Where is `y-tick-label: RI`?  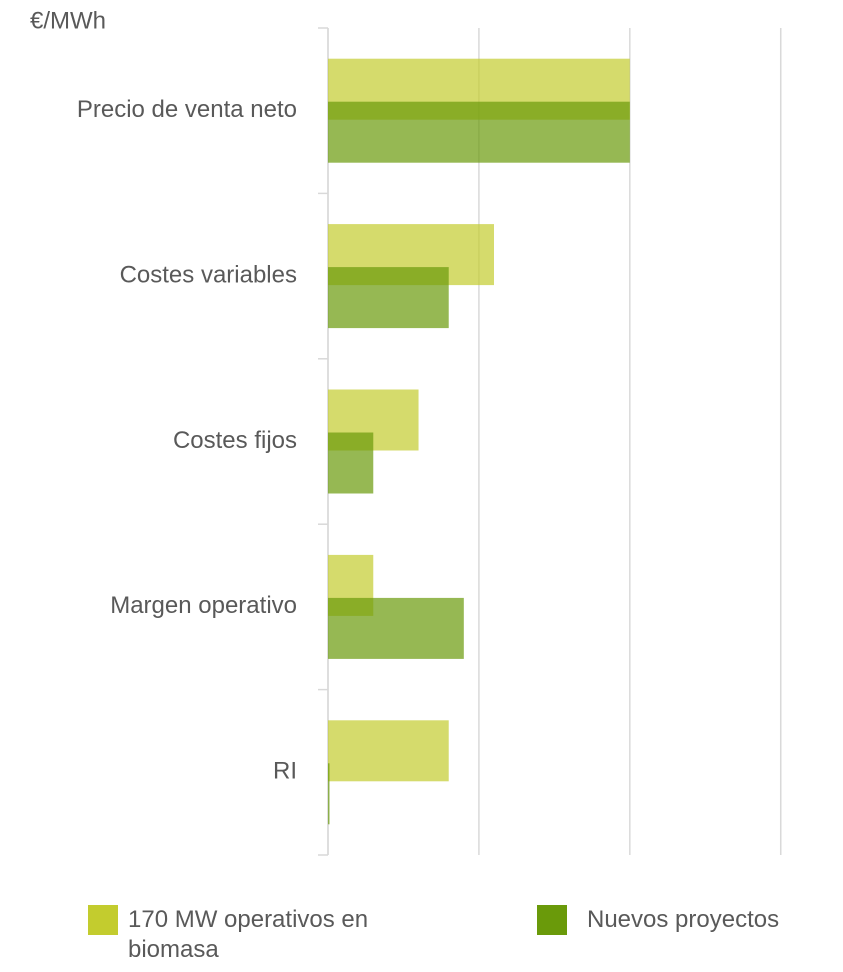 y-tick-label: RI is located at coordinates (285, 771).